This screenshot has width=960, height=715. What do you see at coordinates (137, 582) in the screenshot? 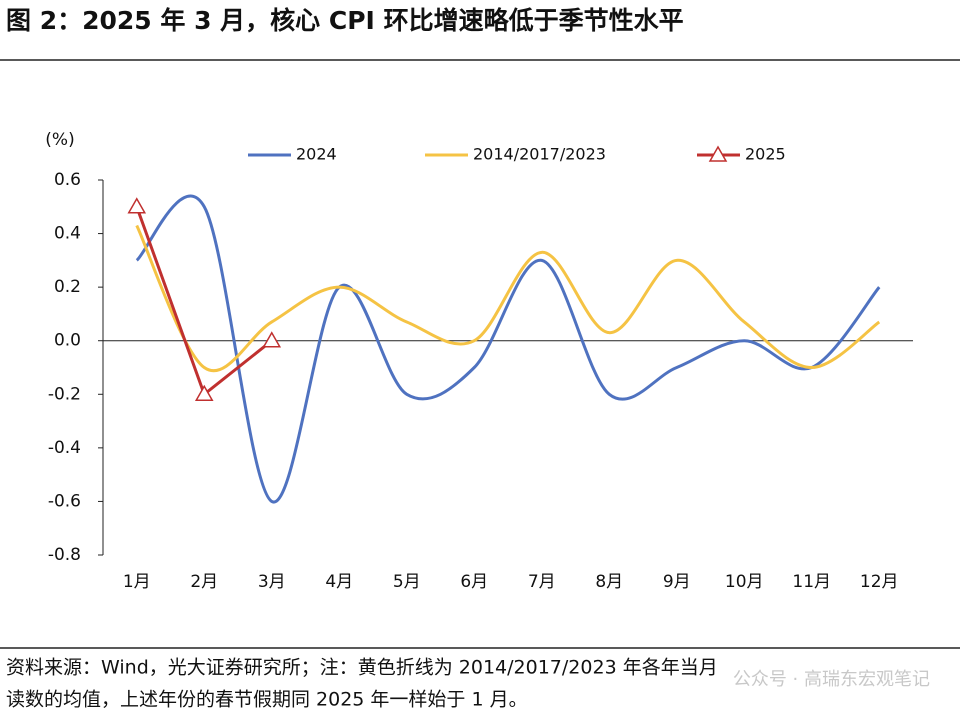
I see `x-tick-label: 1月` at bounding box center [137, 582].